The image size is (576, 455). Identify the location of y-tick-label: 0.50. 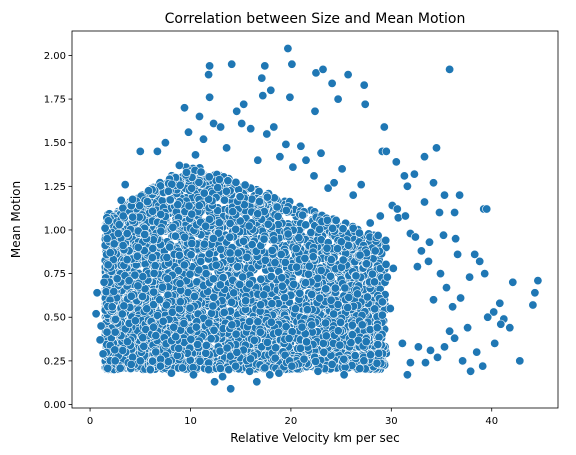
(55, 318).